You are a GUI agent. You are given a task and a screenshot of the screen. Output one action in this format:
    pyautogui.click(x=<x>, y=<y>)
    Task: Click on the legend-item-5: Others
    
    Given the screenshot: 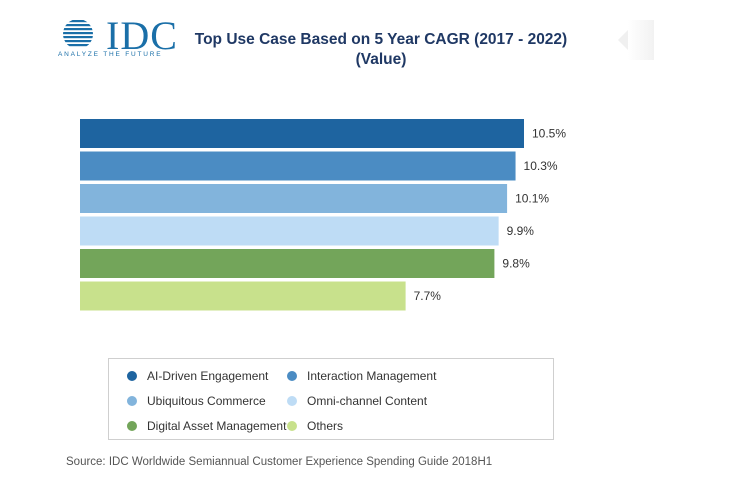 What is the action you would take?
    pyautogui.click(x=315, y=426)
    